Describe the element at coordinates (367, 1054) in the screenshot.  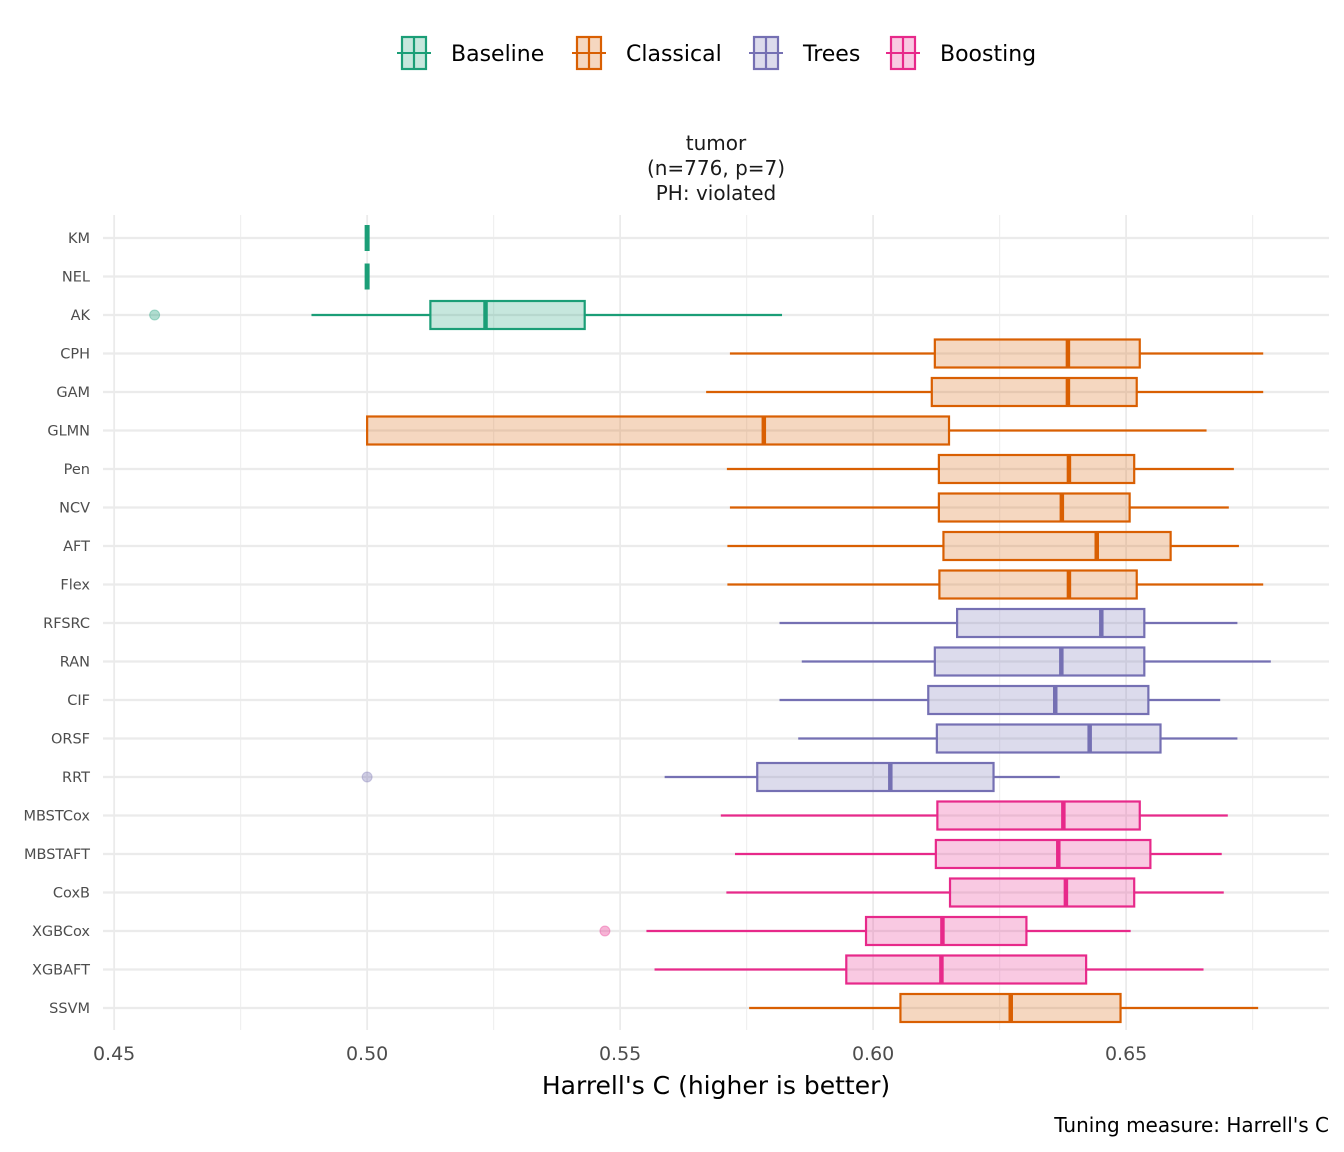
I see `x-tick-label: 0.50` at that location.